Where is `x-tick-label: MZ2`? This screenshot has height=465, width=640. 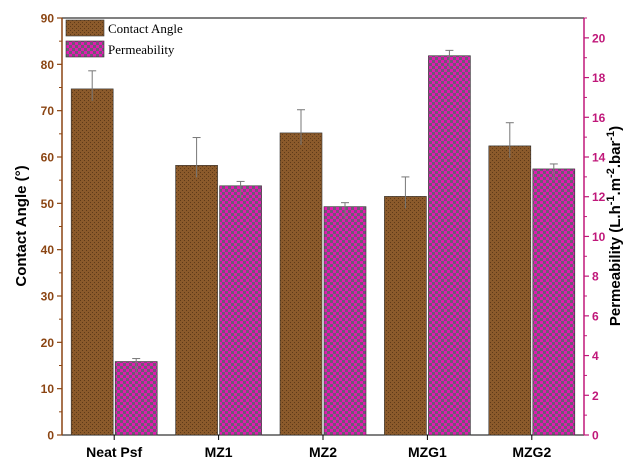
x-tick-label: MZ2 is located at coordinates (323, 452).